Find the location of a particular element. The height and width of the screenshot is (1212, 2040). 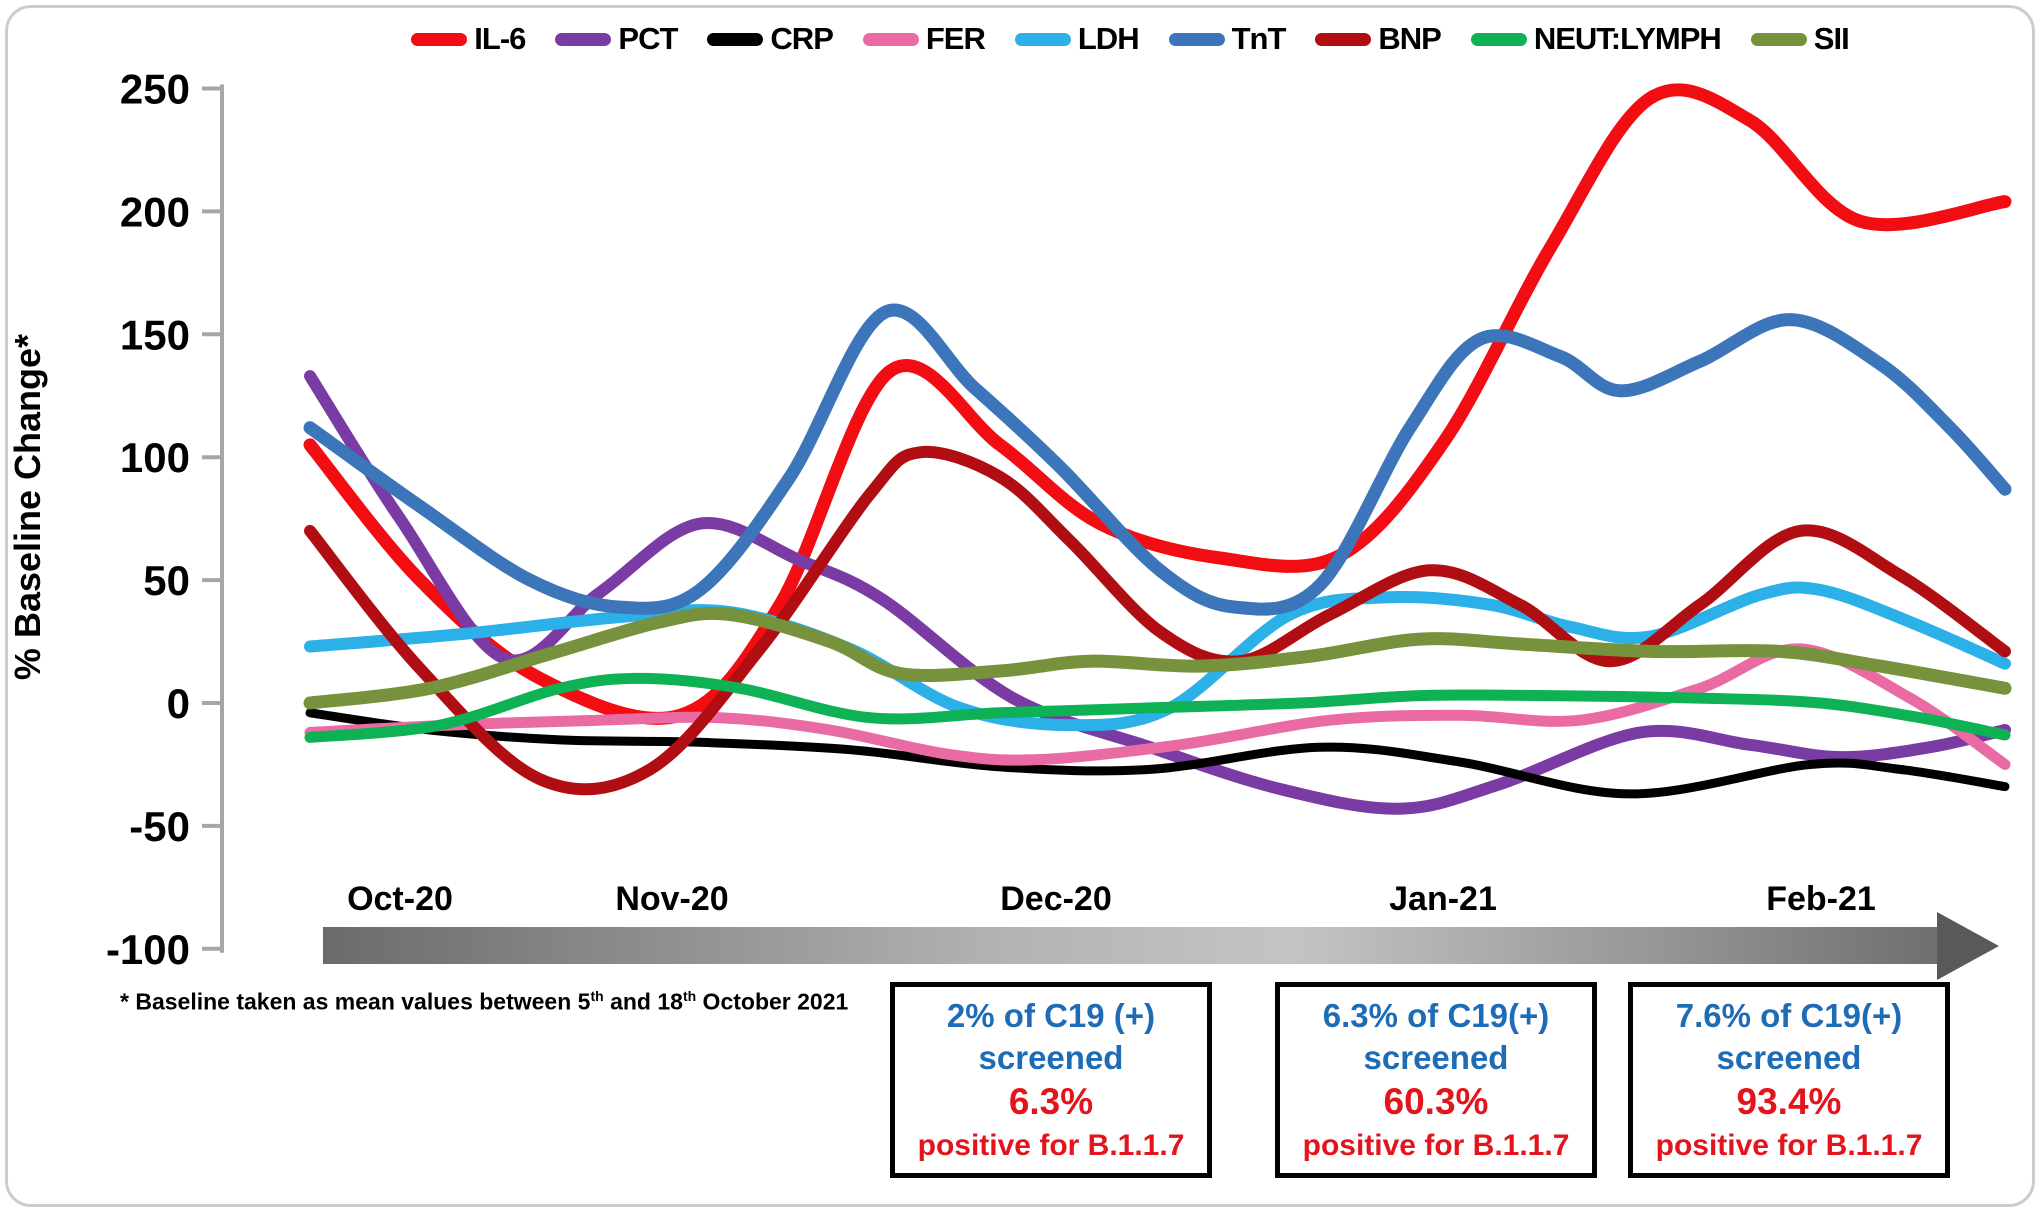

screened-percent: 7.6% of C19(+) is located at coordinates (1789, 1015).